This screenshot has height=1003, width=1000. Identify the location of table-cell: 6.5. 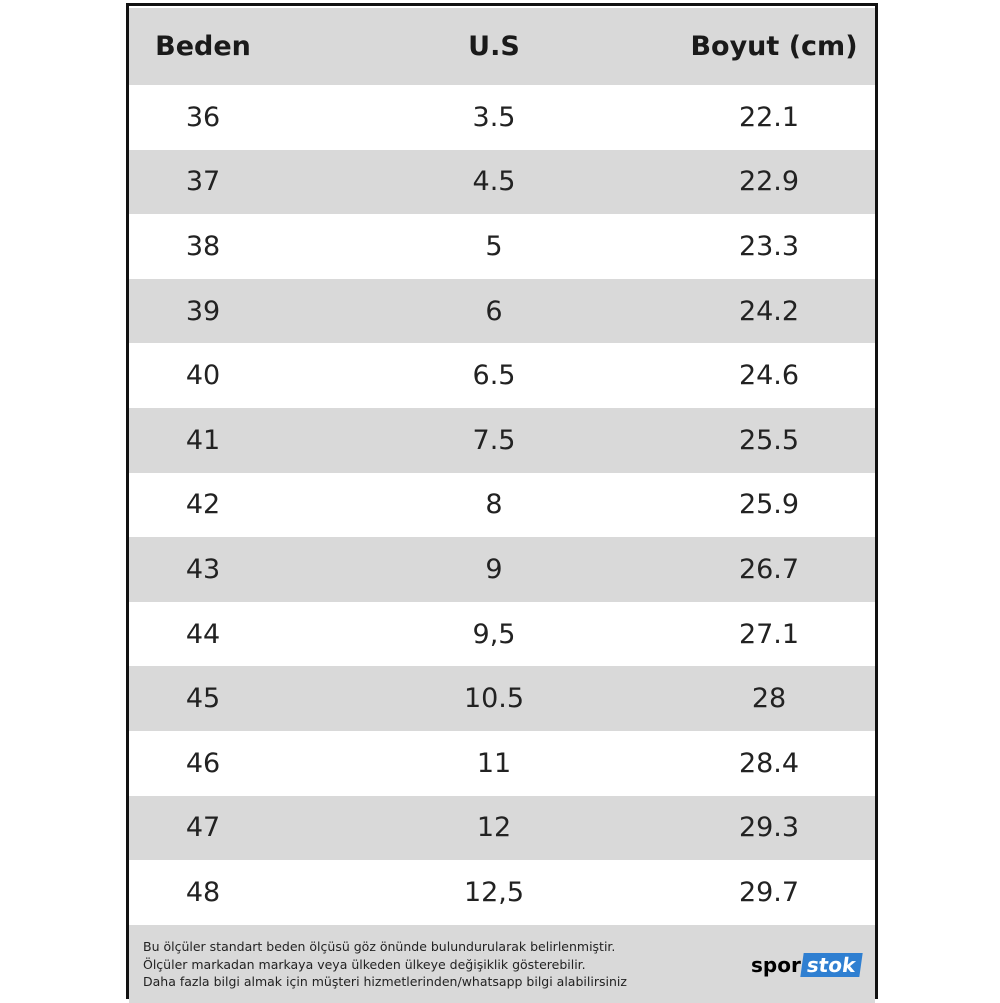
(494, 376).